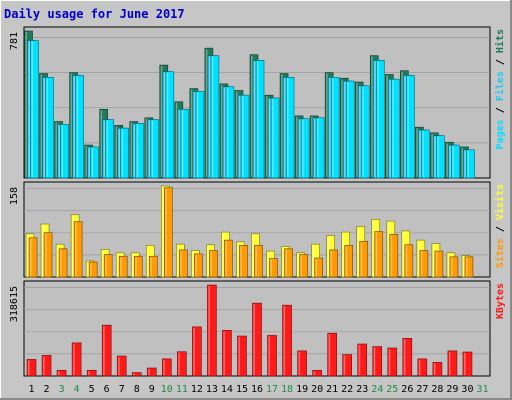 The image size is (512, 400). Describe the element at coordinates (377, 389) in the screenshot. I see `x-tick-label: 24` at that location.